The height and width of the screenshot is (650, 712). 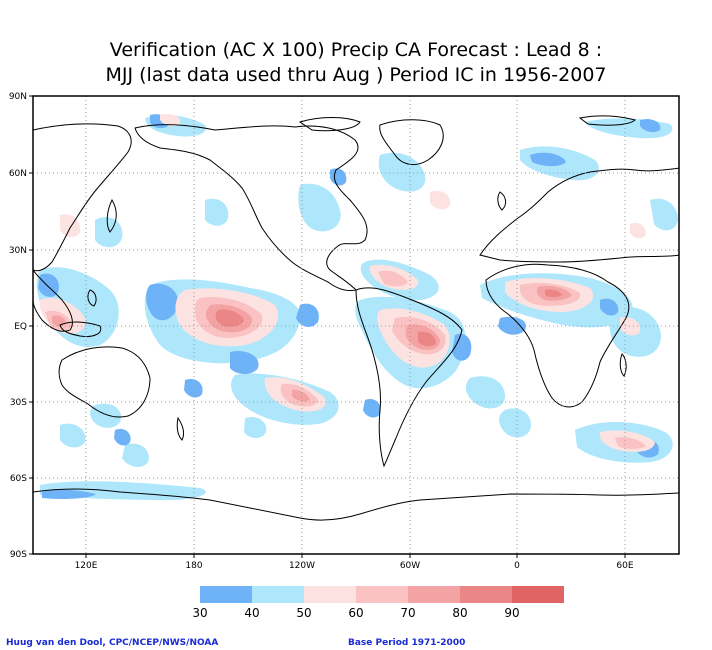 What do you see at coordinates (18, 403) in the screenshot?
I see `lat-label-30s: 30S` at bounding box center [18, 403].